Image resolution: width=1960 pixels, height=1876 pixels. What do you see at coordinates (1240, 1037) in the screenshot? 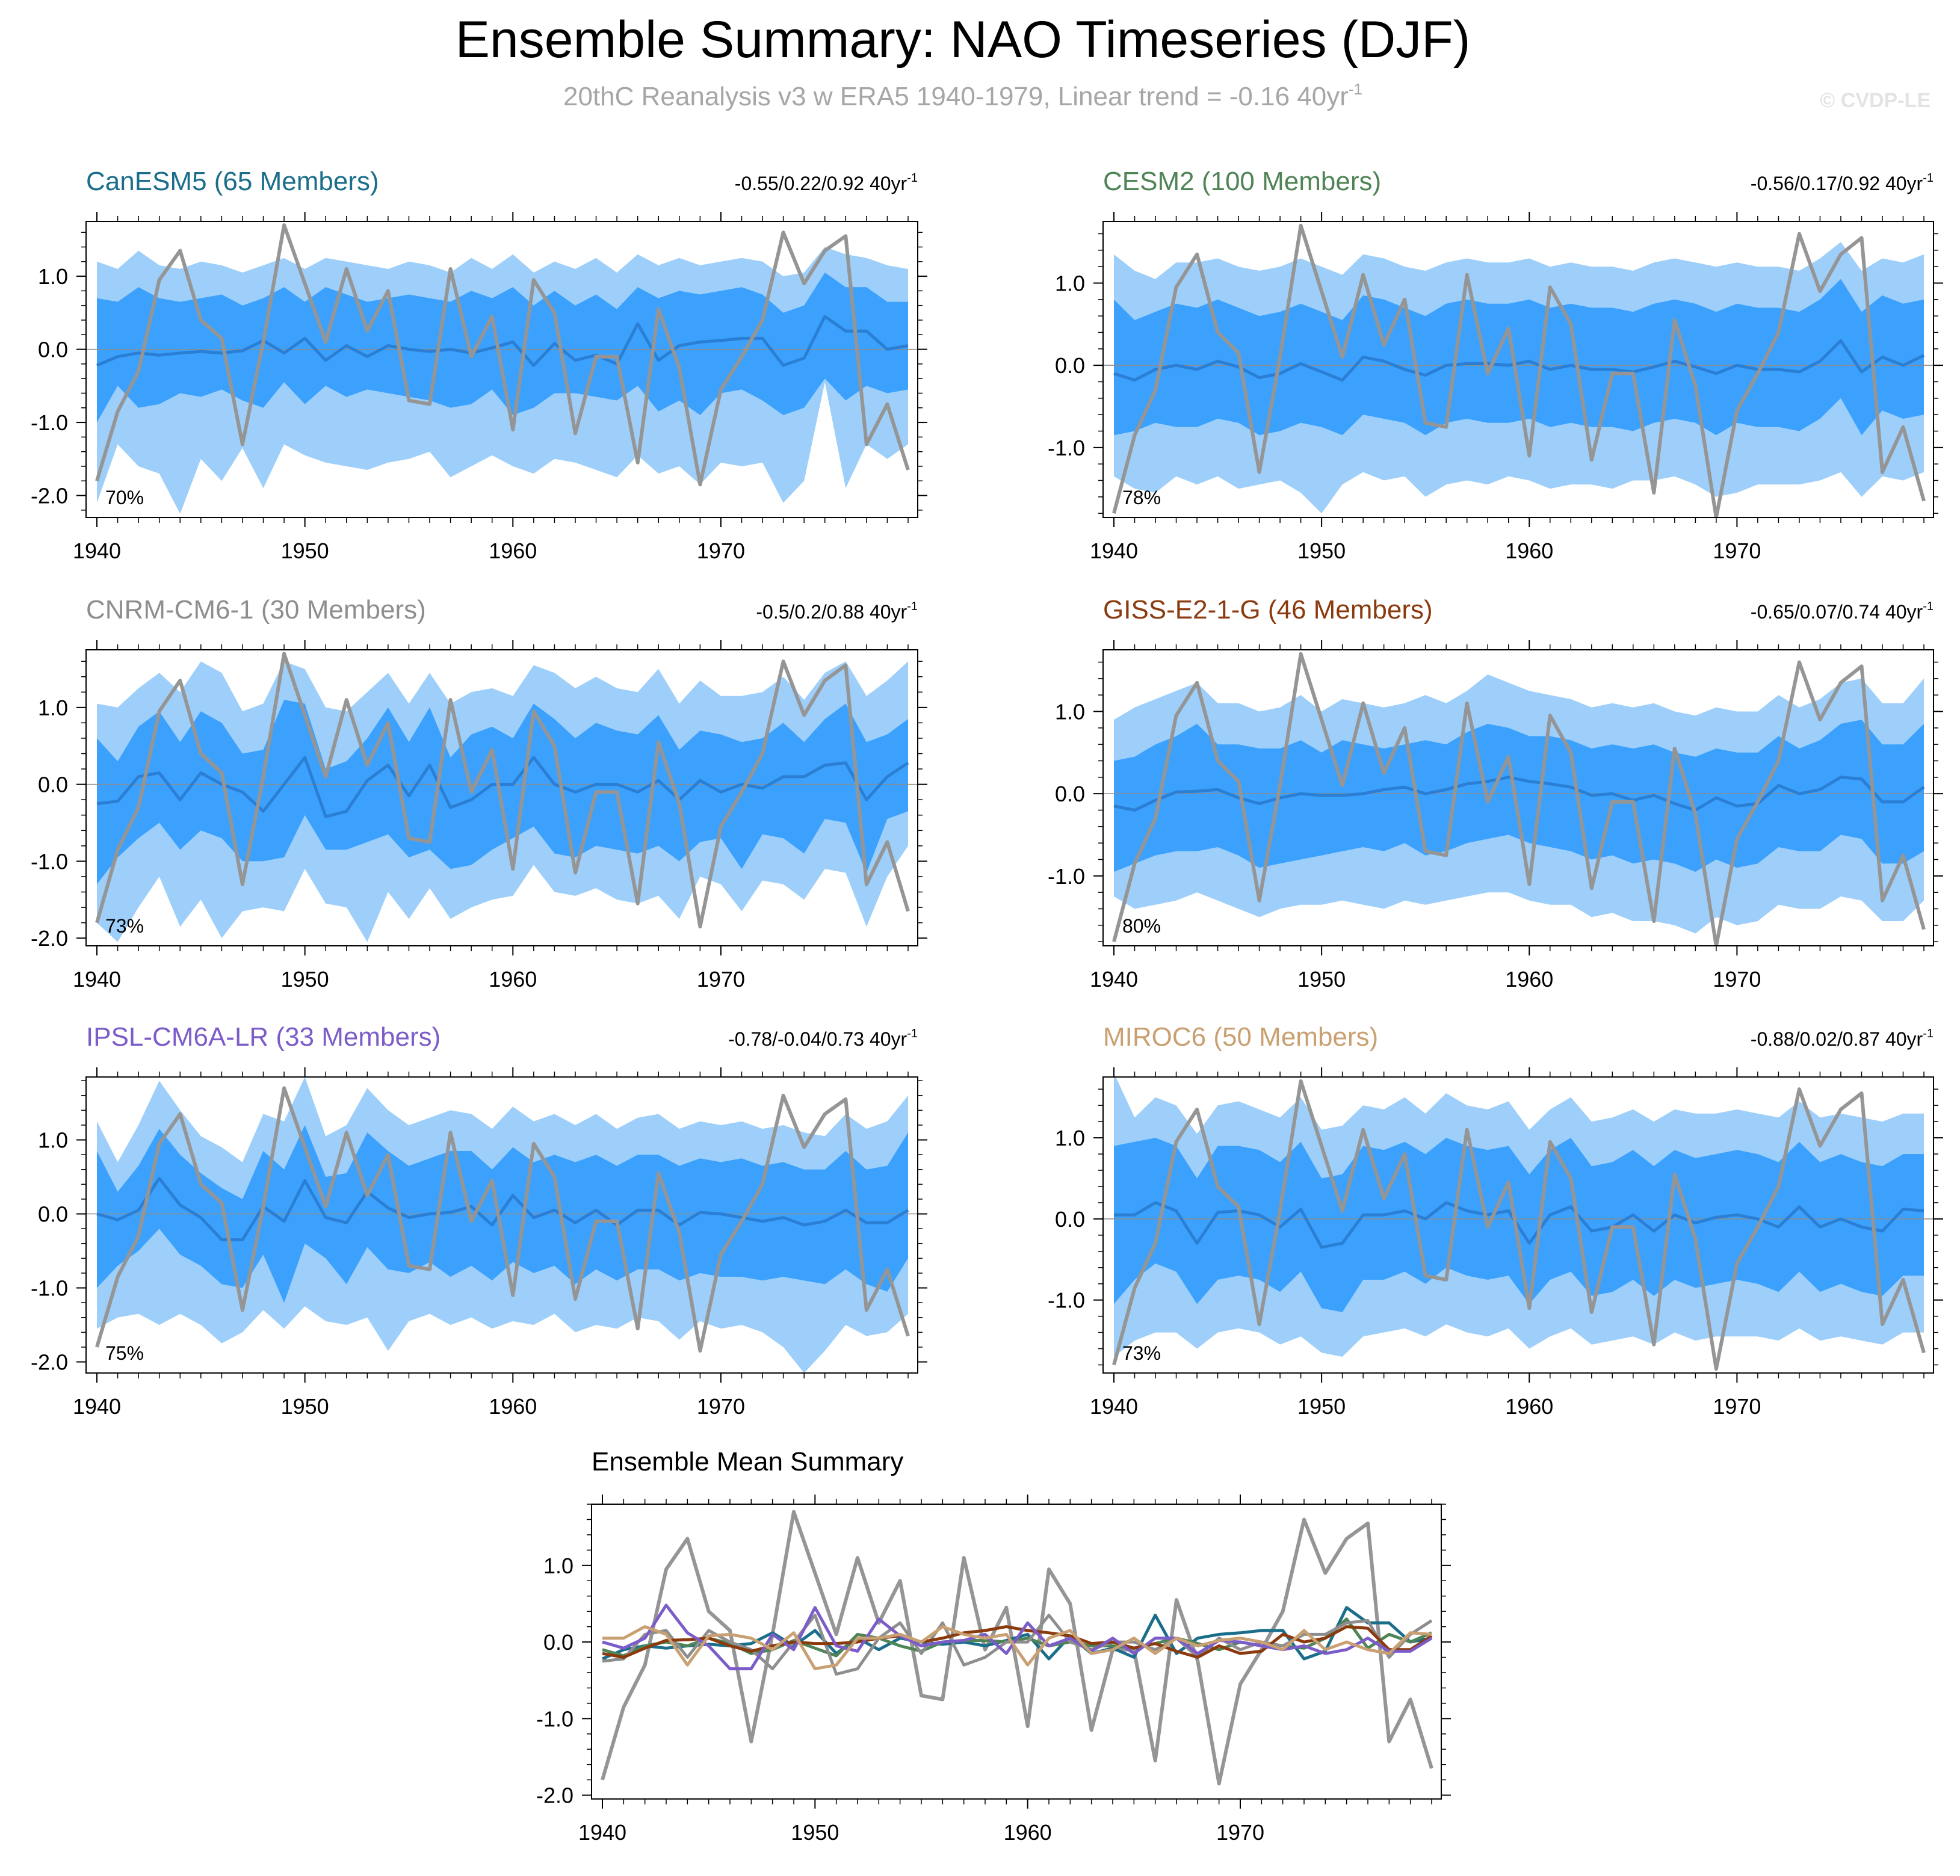
I see `panel-title-miroc6: MIROC6 (50 Members)` at bounding box center [1240, 1037].